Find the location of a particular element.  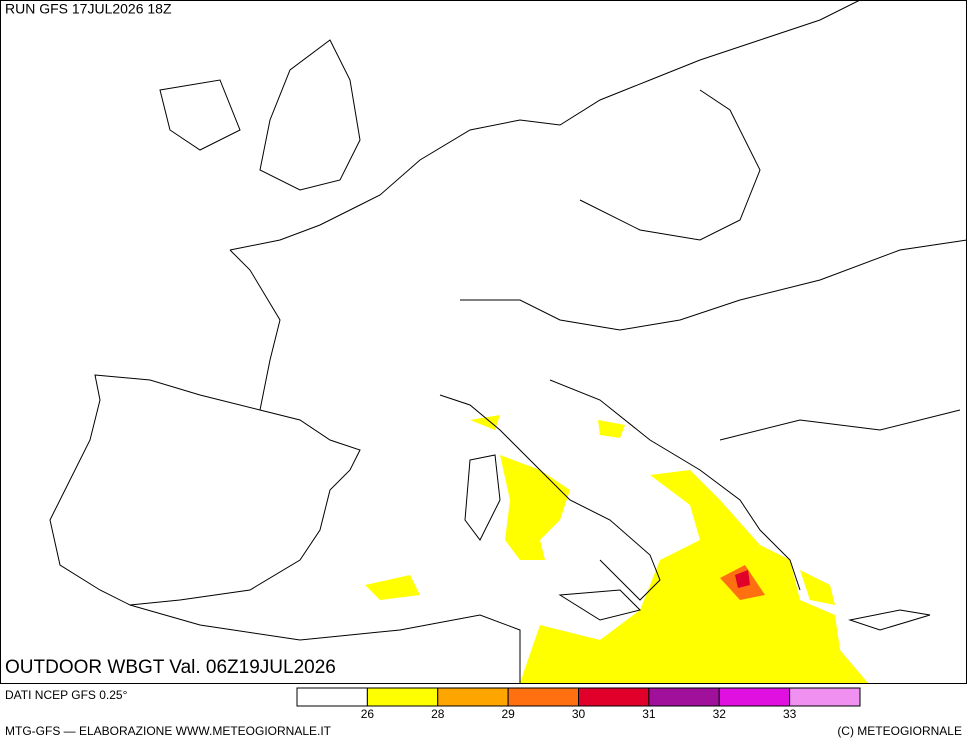

legend: 26 28 29 30 31 32 33 is located at coordinates (578, 704).